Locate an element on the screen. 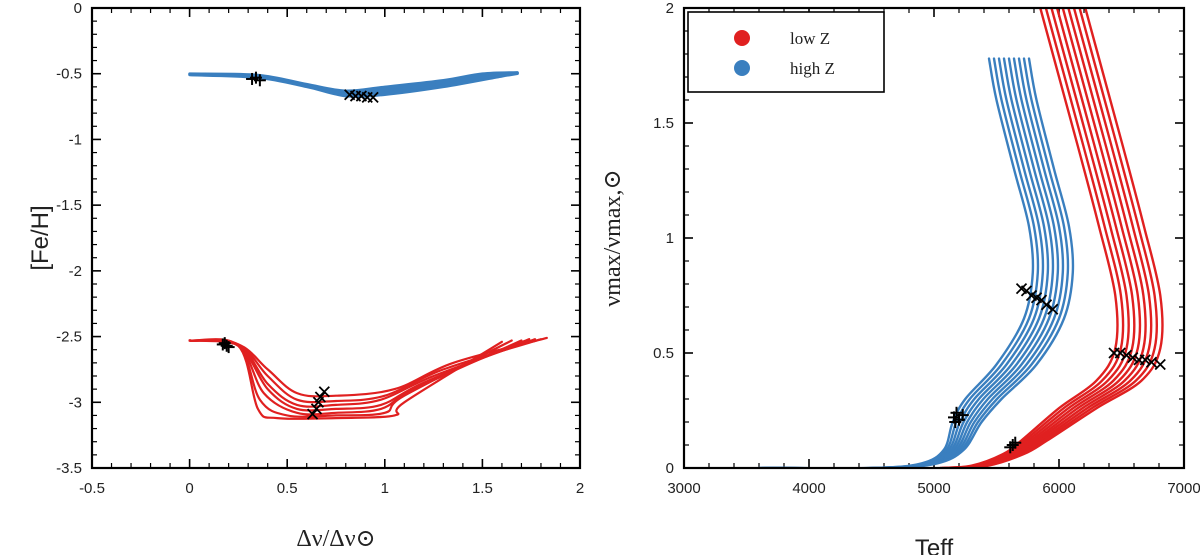 The image size is (1200, 555). right-x-tick-label: 5000 is located at coordinates (933, 488).